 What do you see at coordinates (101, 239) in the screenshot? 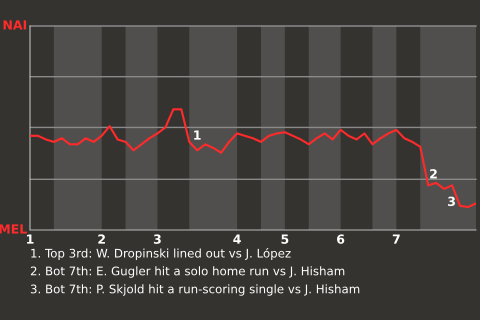
I see `x-tick-label: 2` at bounding box center [101, 239].